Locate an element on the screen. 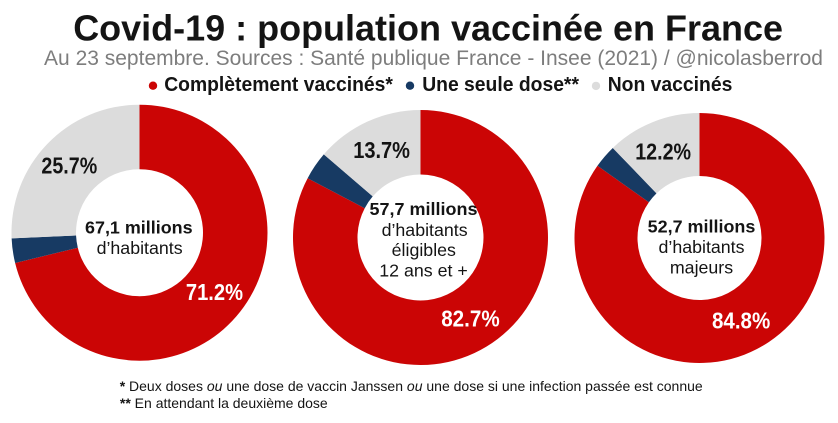 The width and height of the screenshot is (838, 423). svg-text: 71.2% is located at coordinates (214, 292).